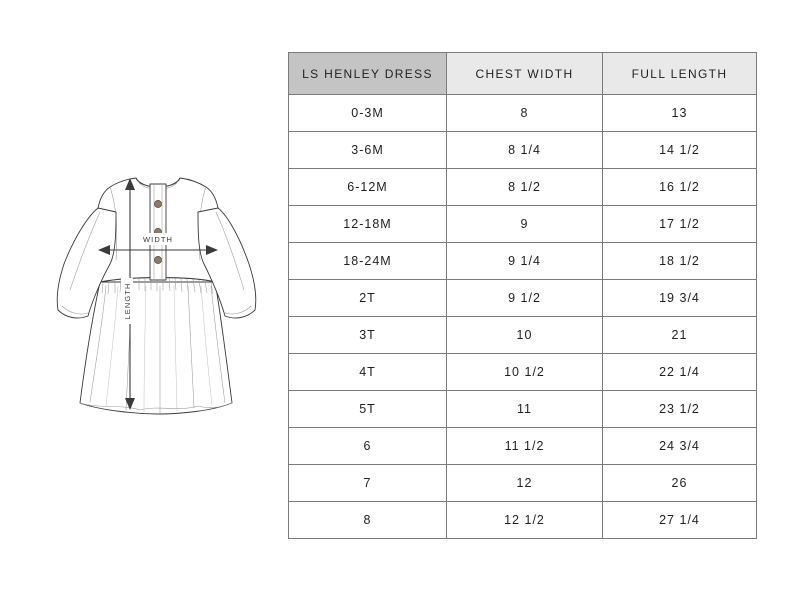 This screenshot has height=612, width=792. What do you see at coordinates (679, 520) in the screenshot?
I see `cell-full-length: 27 1/4` at bounding box center [679, 520].